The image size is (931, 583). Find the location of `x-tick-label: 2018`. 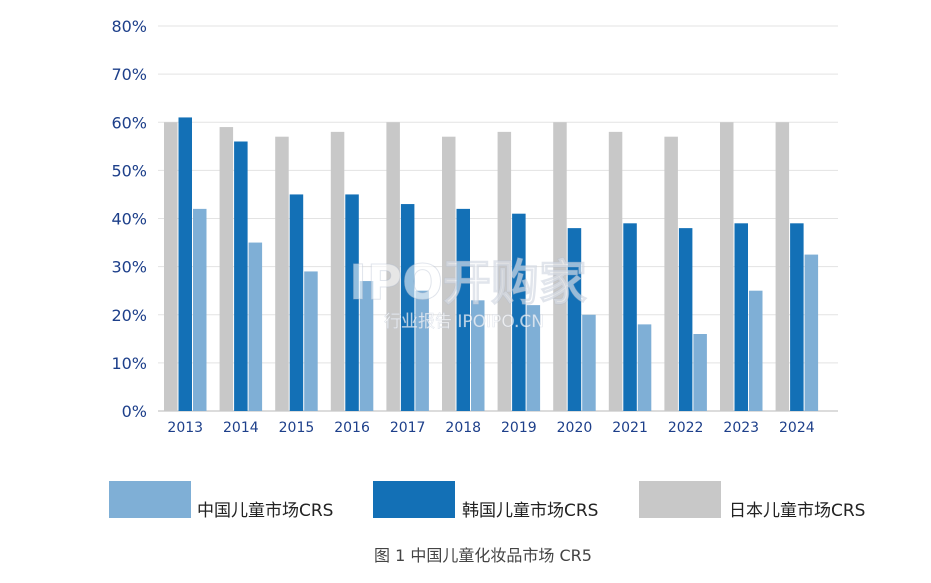

x-tick-label: 2018 is located at coordinates (463, 428).